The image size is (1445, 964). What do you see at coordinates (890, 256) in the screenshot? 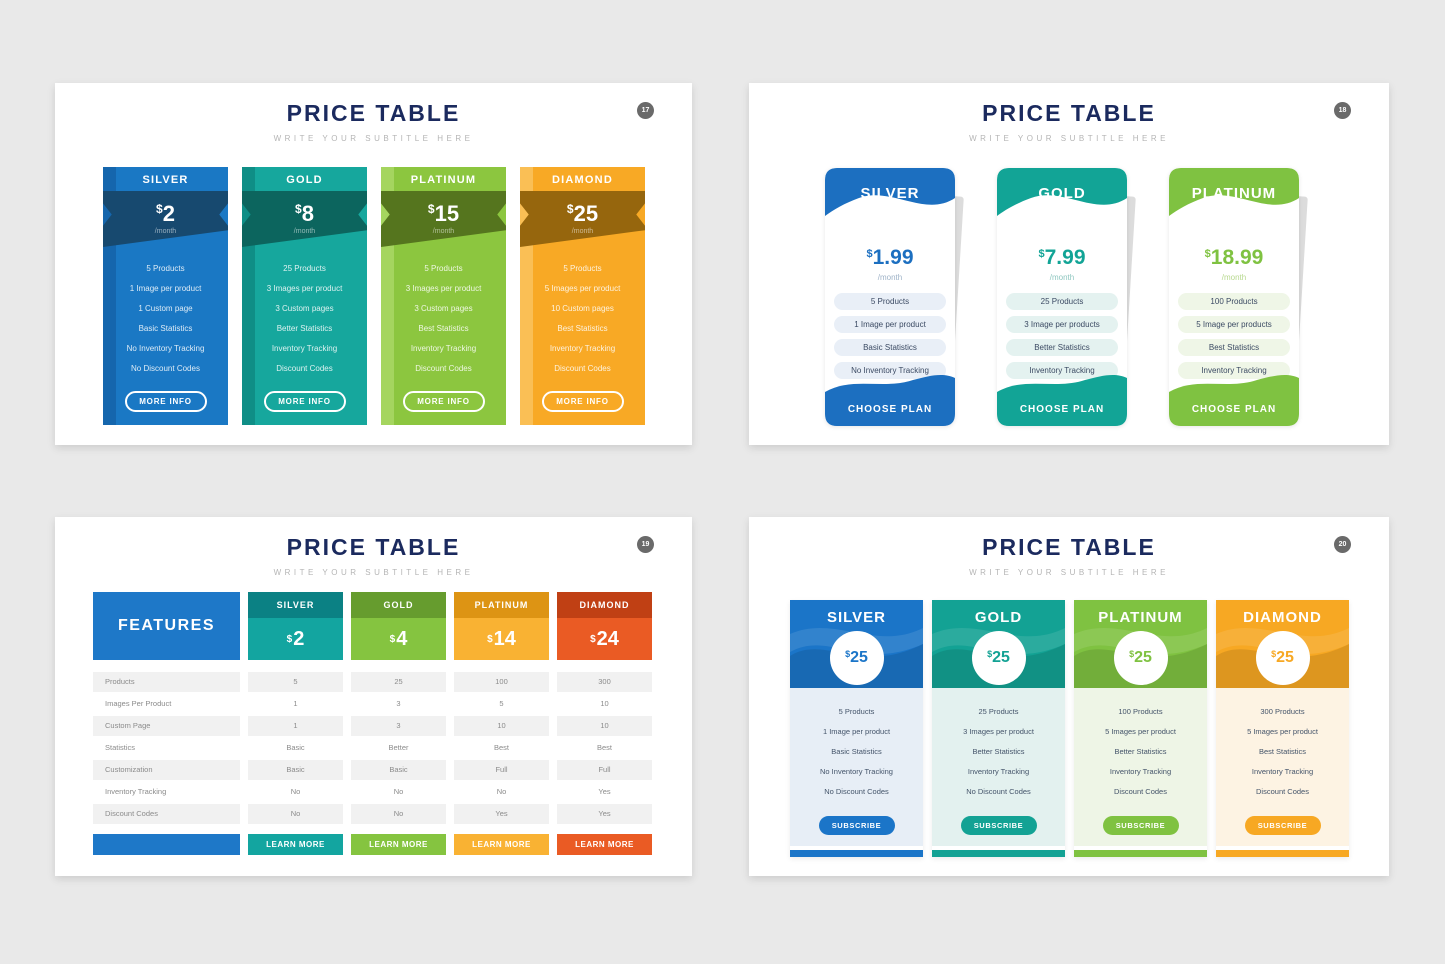
I see `plan-price: $1.99` at bounding box center [890, 256].